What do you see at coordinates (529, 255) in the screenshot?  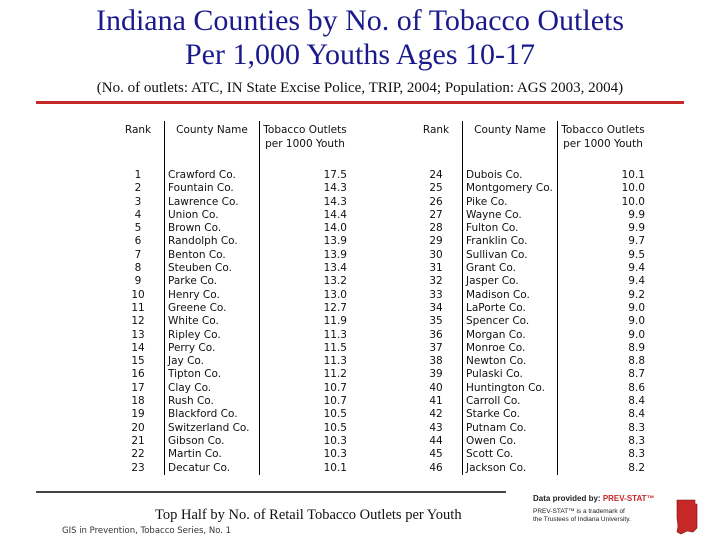 I see `table-row: 30 Sullivan Co. 9.5` at bounding box center [529, 255].